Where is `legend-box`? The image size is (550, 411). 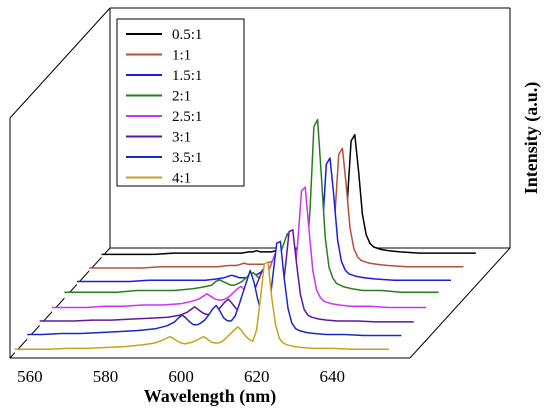
legend-box is located at coordinates (180, 102).